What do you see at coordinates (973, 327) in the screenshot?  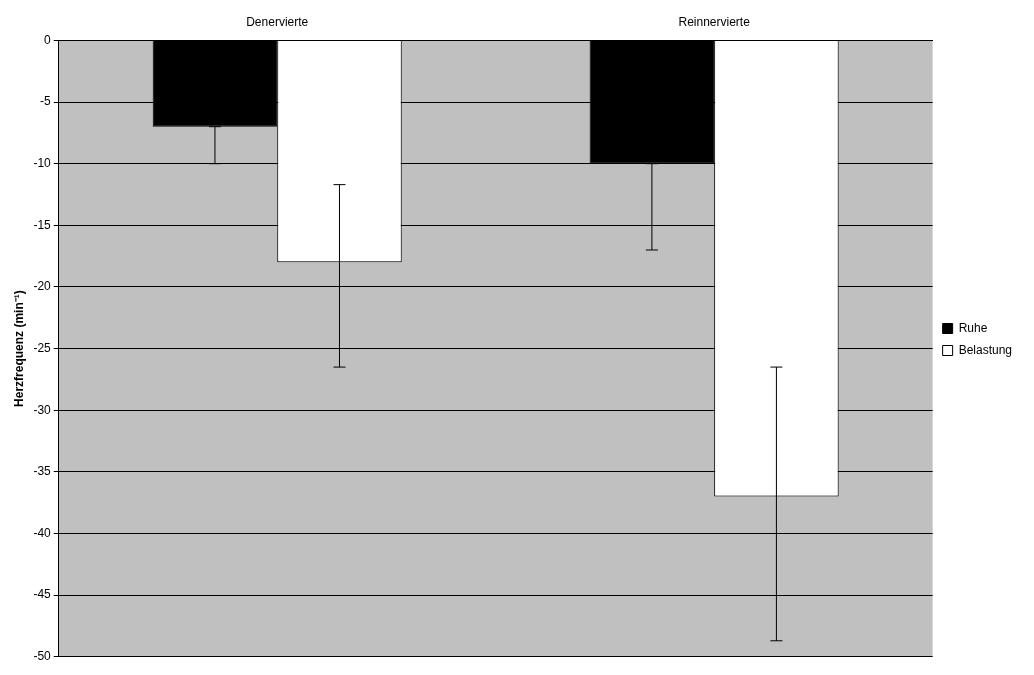 I see `legend-label: Ruhe` at bounding box center [973, 327].